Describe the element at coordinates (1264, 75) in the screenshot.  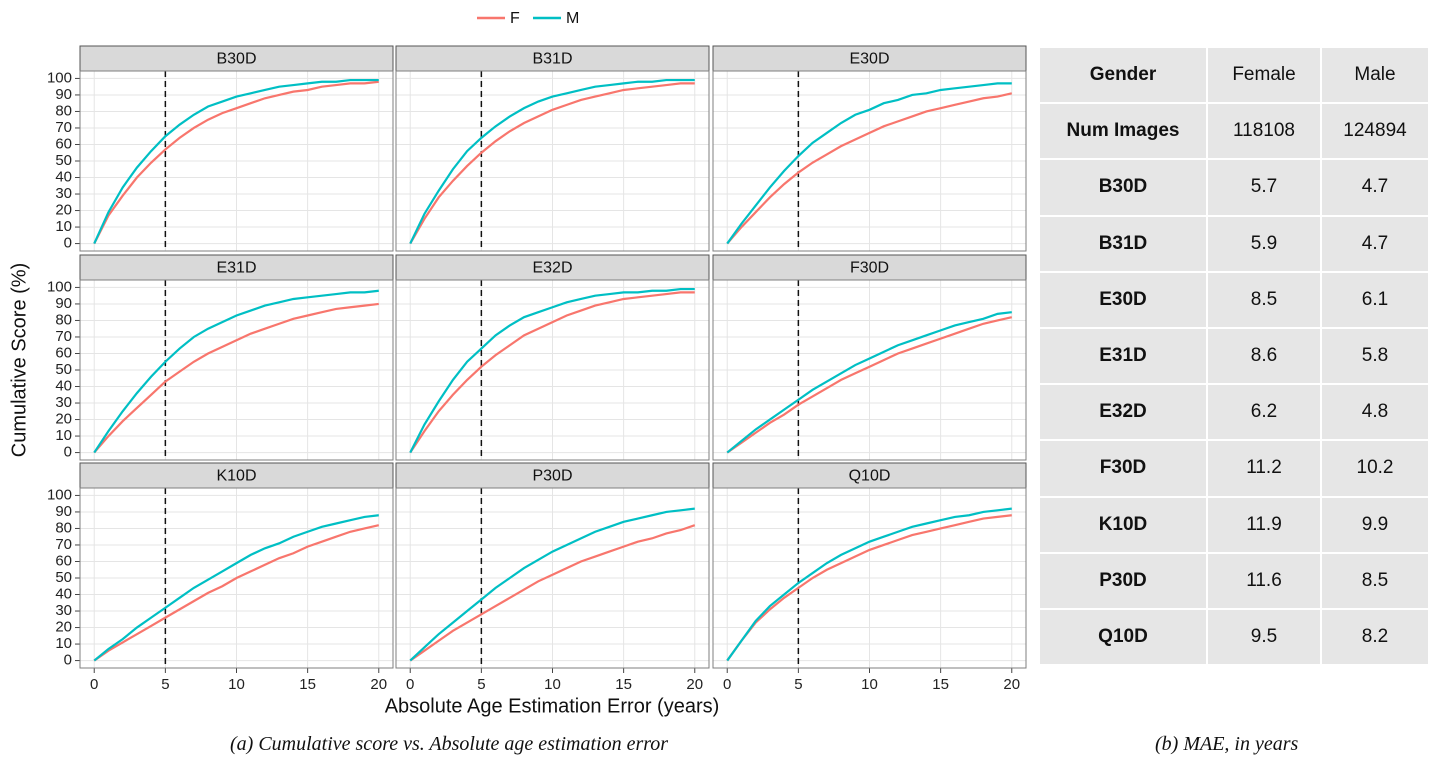
I see `table-cell: Female` at that location.